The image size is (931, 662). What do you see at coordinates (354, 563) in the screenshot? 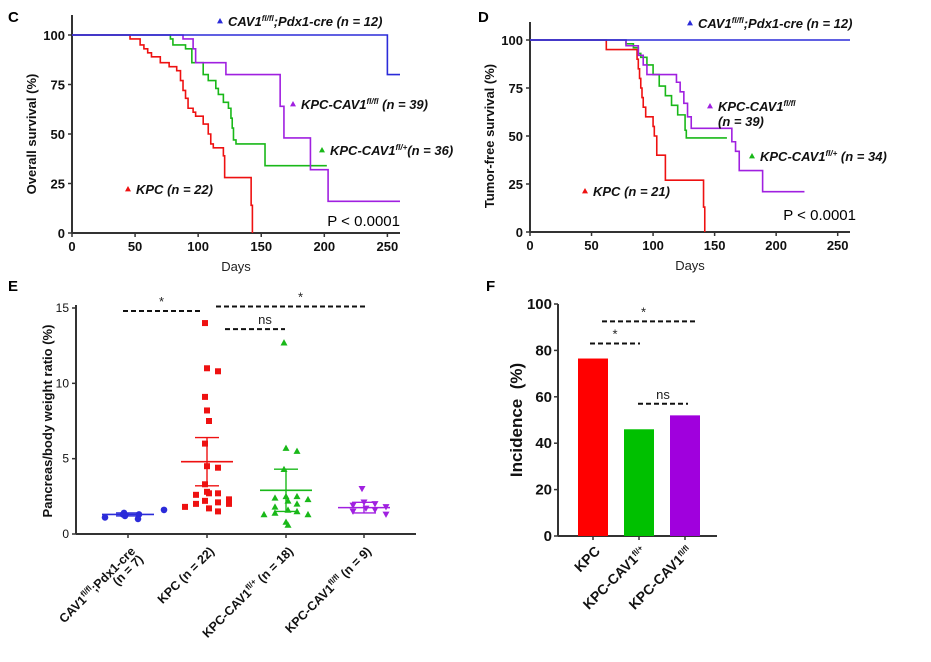
I see `x-category-label-tail: (n = 9)` at bounding box center [354, 563].